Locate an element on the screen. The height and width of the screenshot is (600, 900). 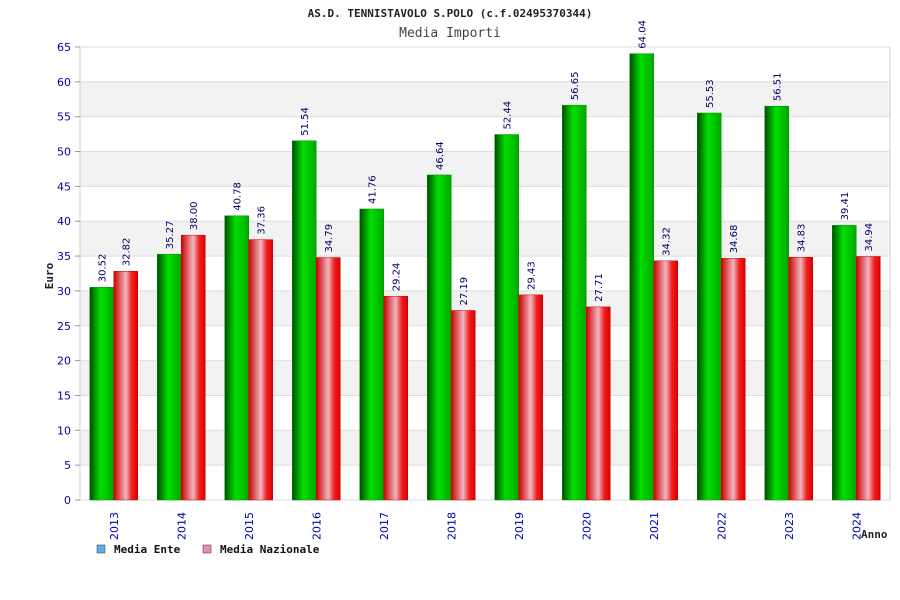
value-label-nazionale: 38.00 is located at coordinates (194, 216).